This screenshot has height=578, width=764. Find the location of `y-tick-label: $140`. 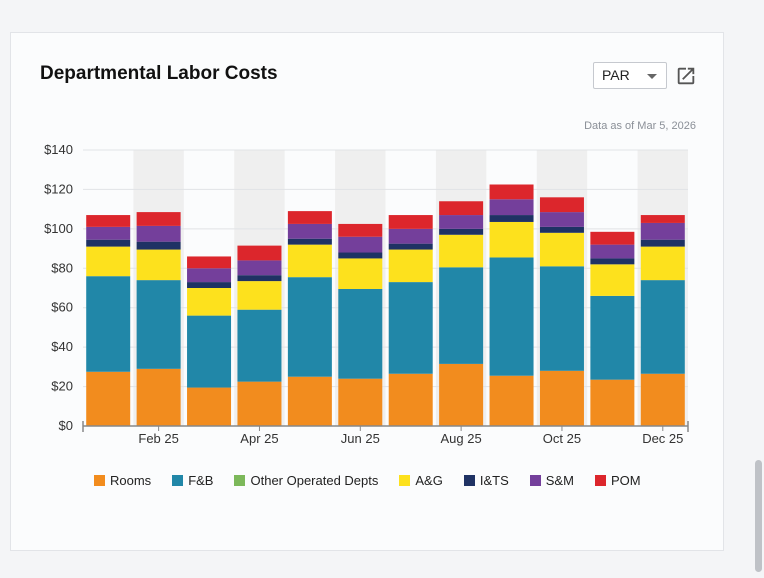

y-tick-label: $140 is located at coordinates (58, 149).